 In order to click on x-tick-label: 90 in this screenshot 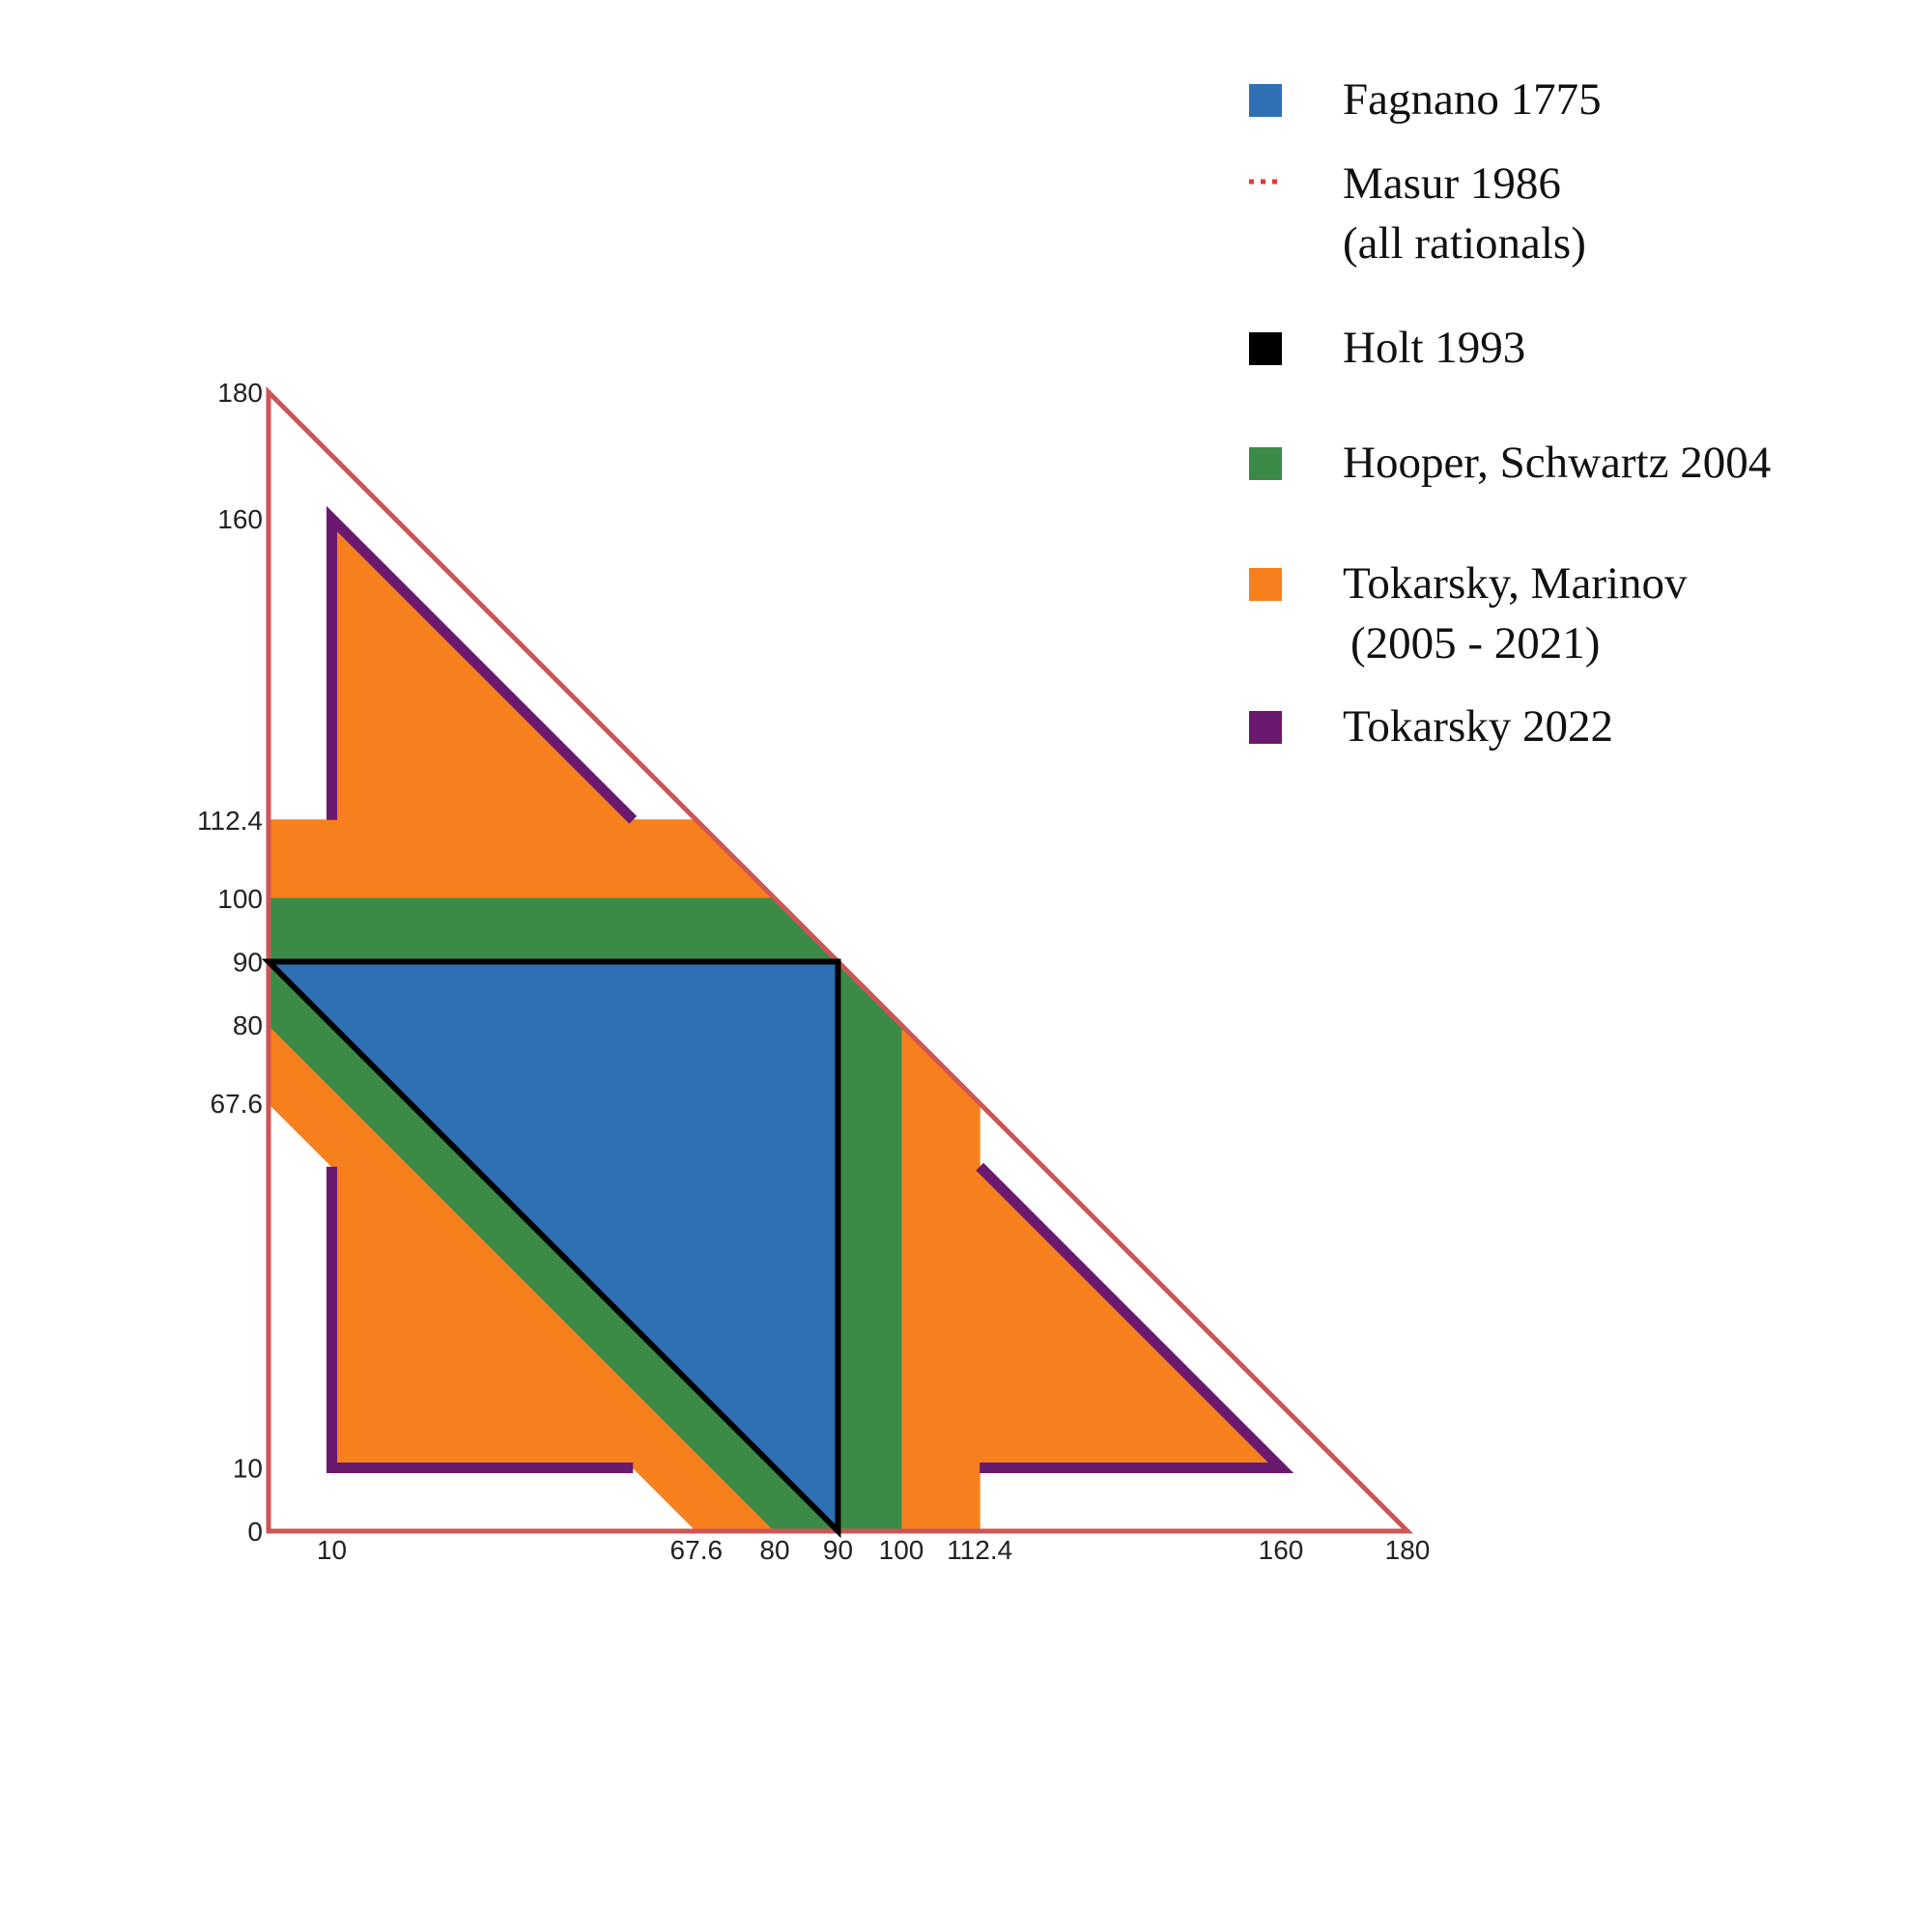, I will do `click(838, 1550)`.